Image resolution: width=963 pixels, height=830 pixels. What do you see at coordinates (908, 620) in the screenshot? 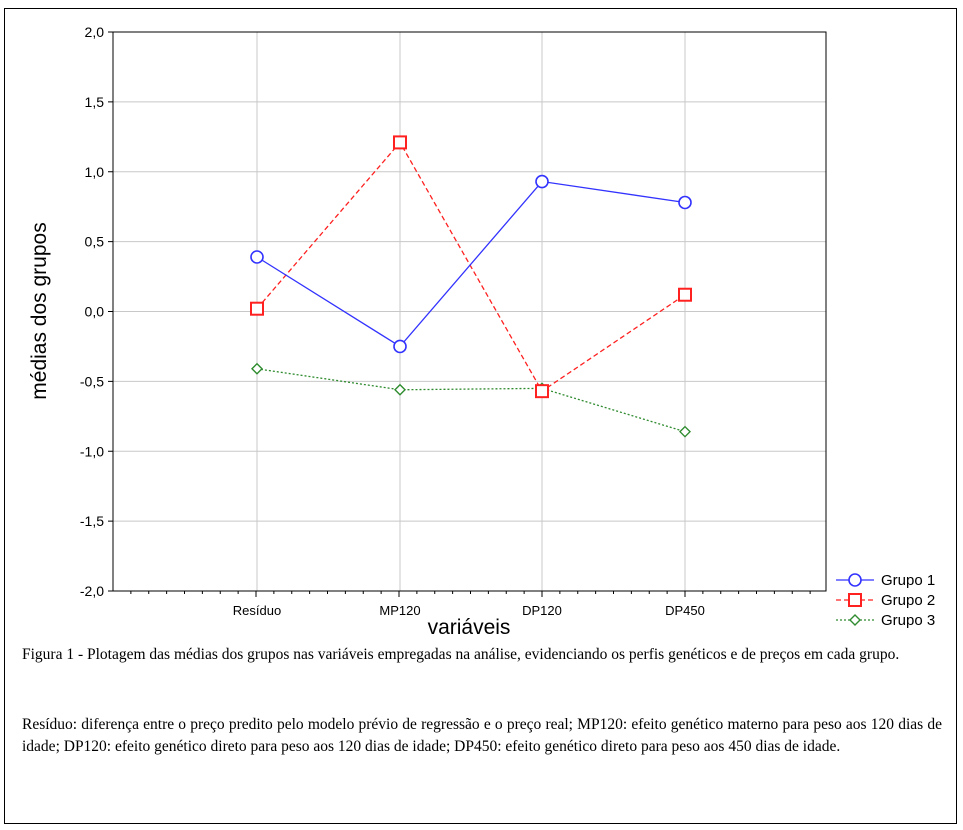
I see `legend-label-grupo-3: Grupo 3` at bounding box center [908, 620].